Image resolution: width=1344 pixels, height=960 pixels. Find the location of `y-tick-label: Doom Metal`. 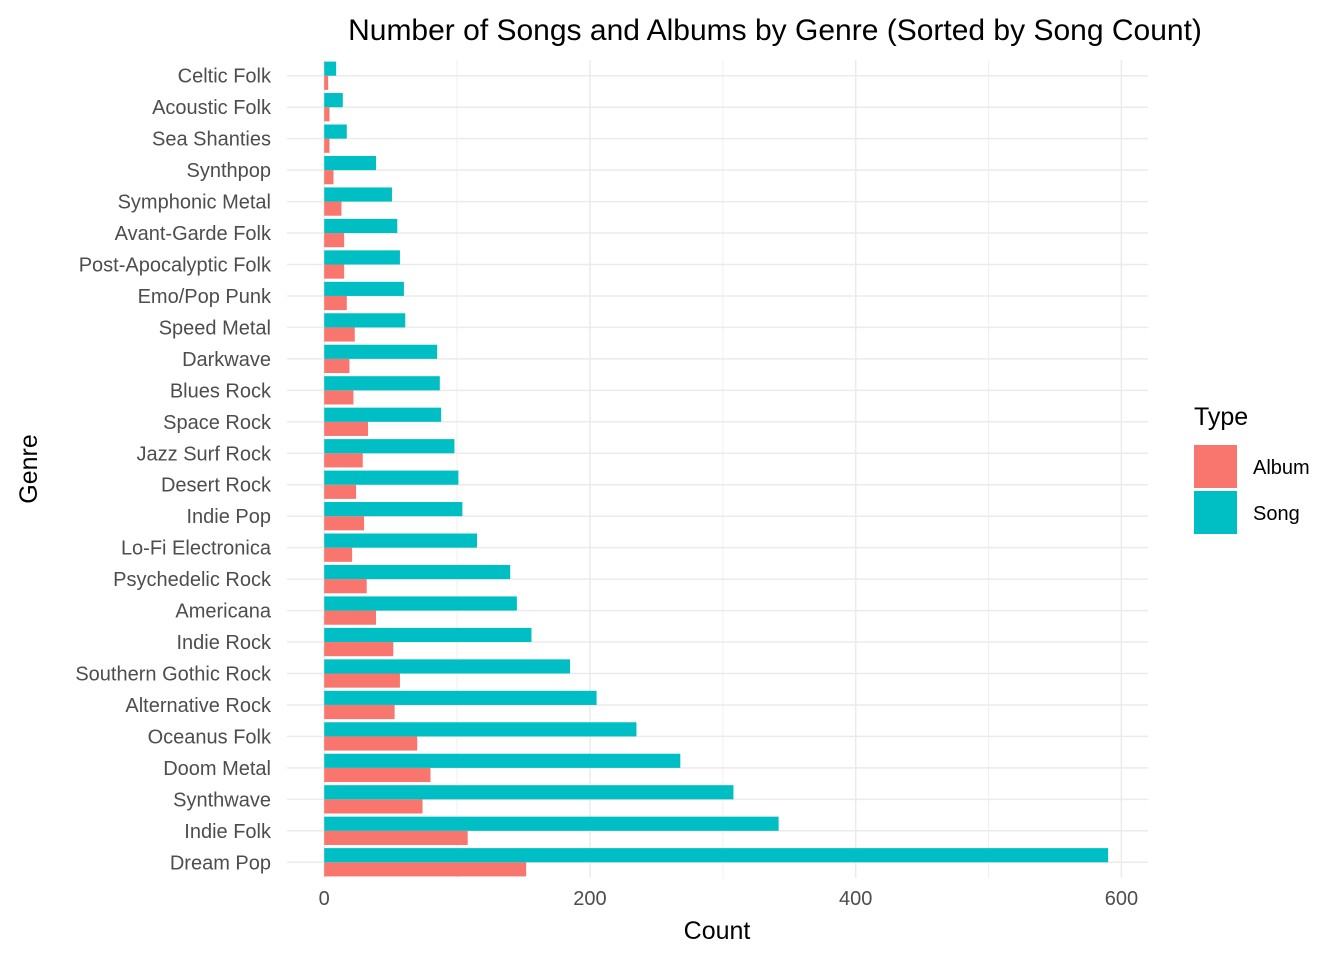

y-tick-label: Doom Metal is located at coordinates (217, 769).